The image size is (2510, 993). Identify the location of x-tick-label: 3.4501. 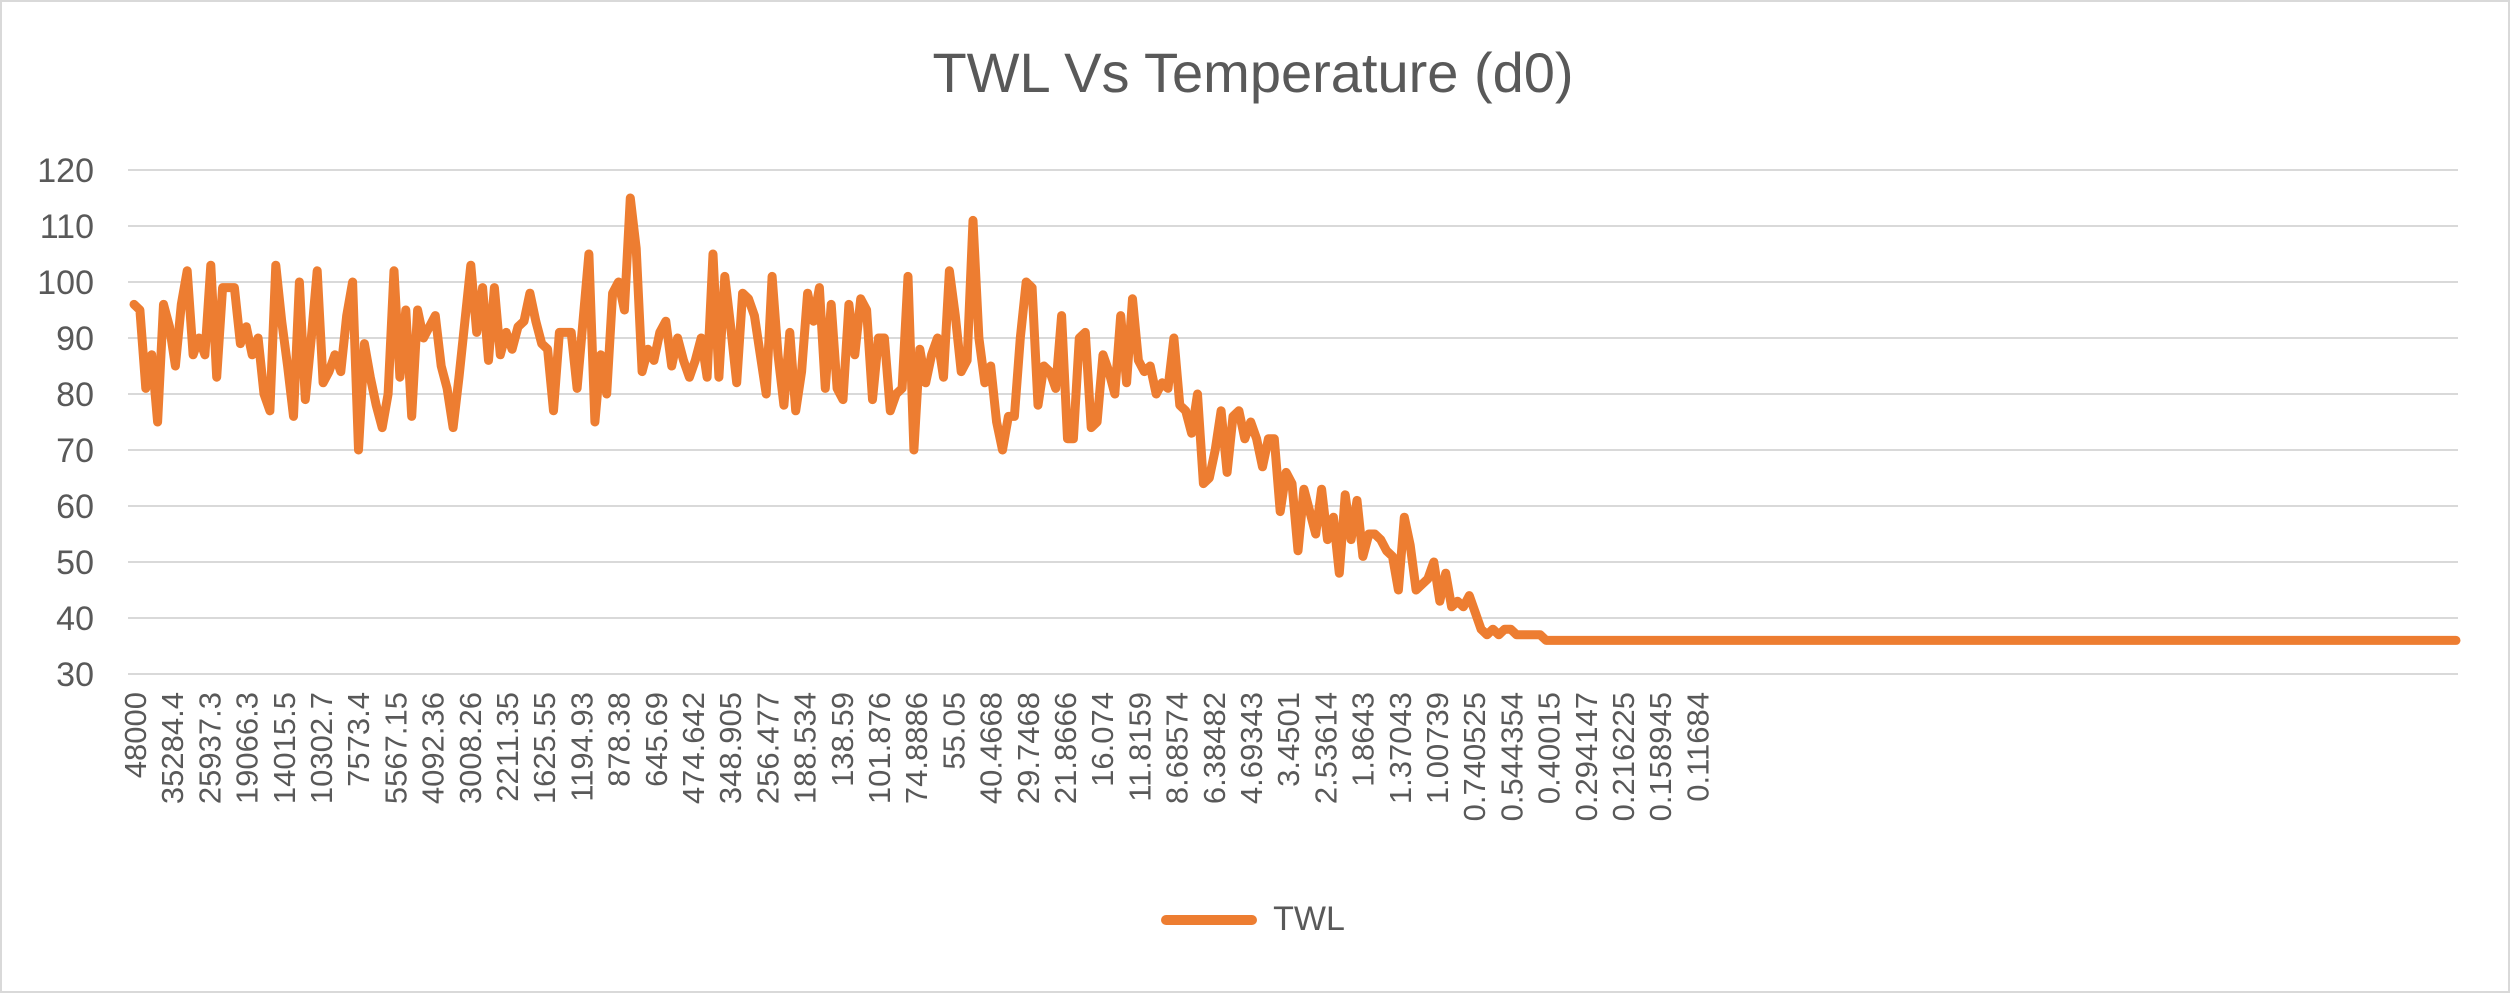
(1288, 739).